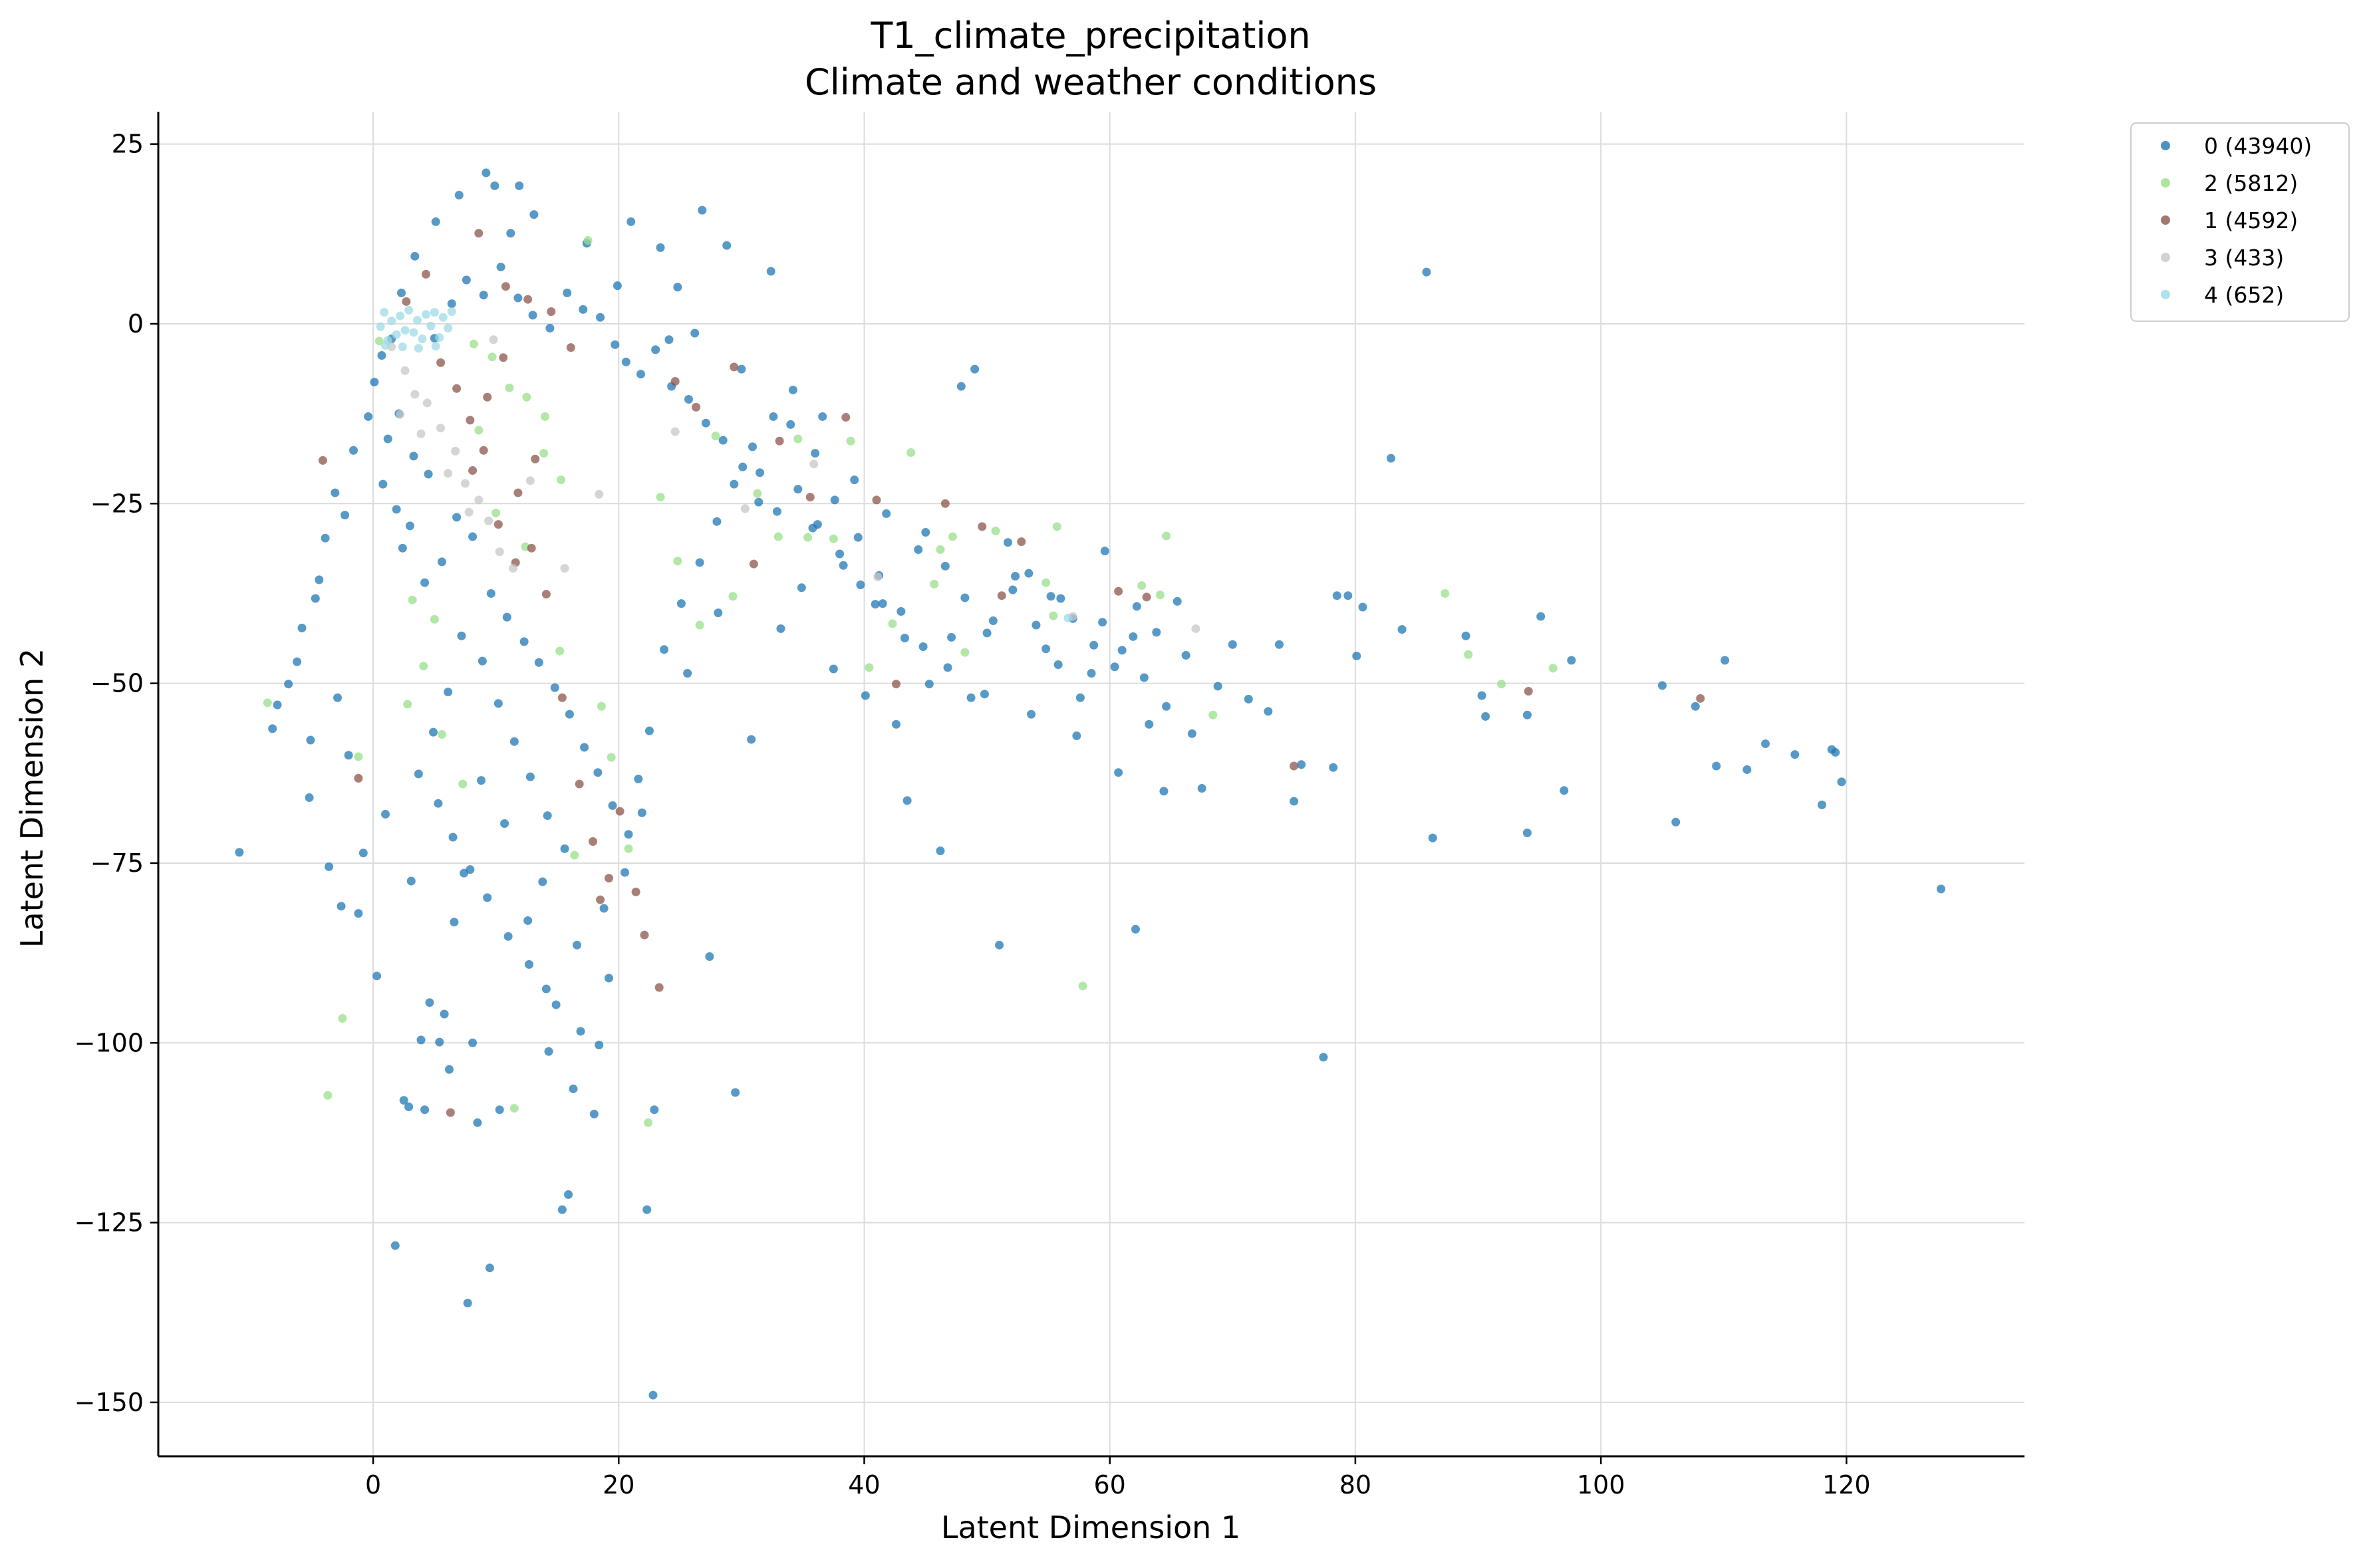  What do you see at coordinates (2240, 222) in the screenshot?
I see `legend-box` at bounding box center [2240, 222].